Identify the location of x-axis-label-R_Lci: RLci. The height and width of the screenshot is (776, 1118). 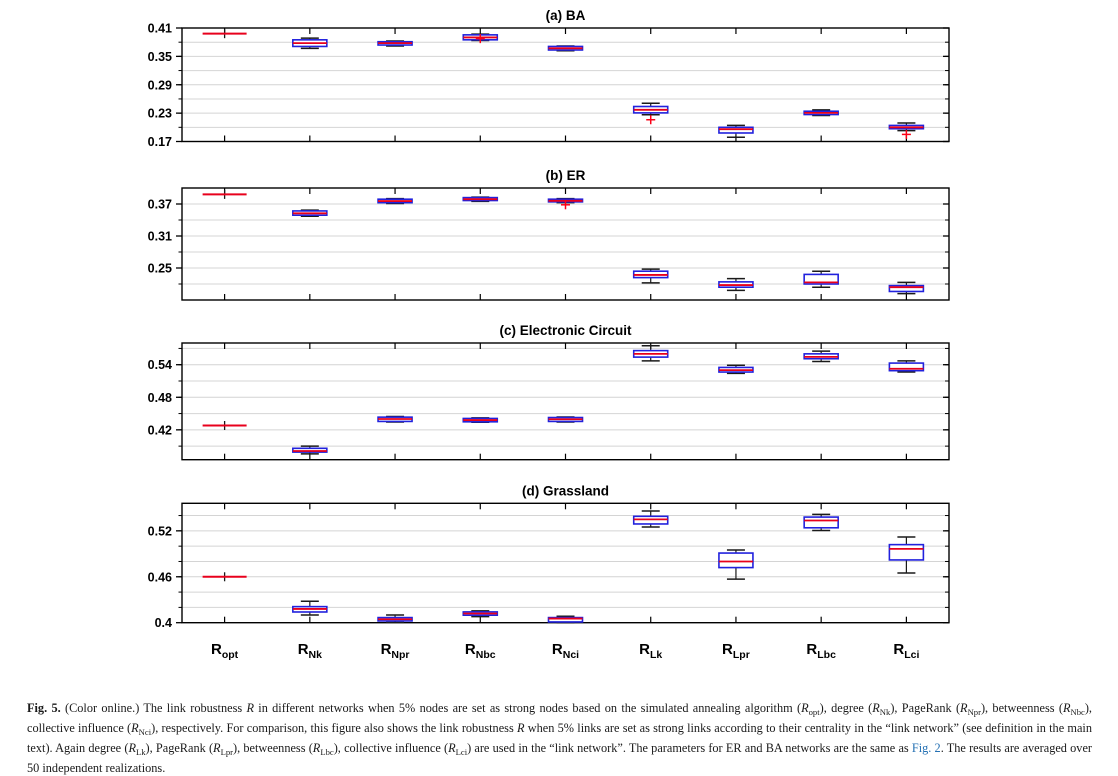
(906, 651).